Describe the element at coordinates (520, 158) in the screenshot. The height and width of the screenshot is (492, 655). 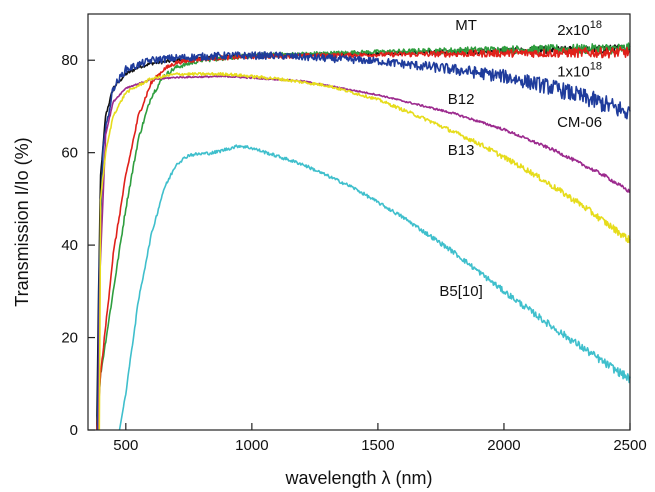
I see `labels-layer: MT 2x10¹⁸ 1x10¹⁸ B12 CM-06 B13 B5[10]` at that location.